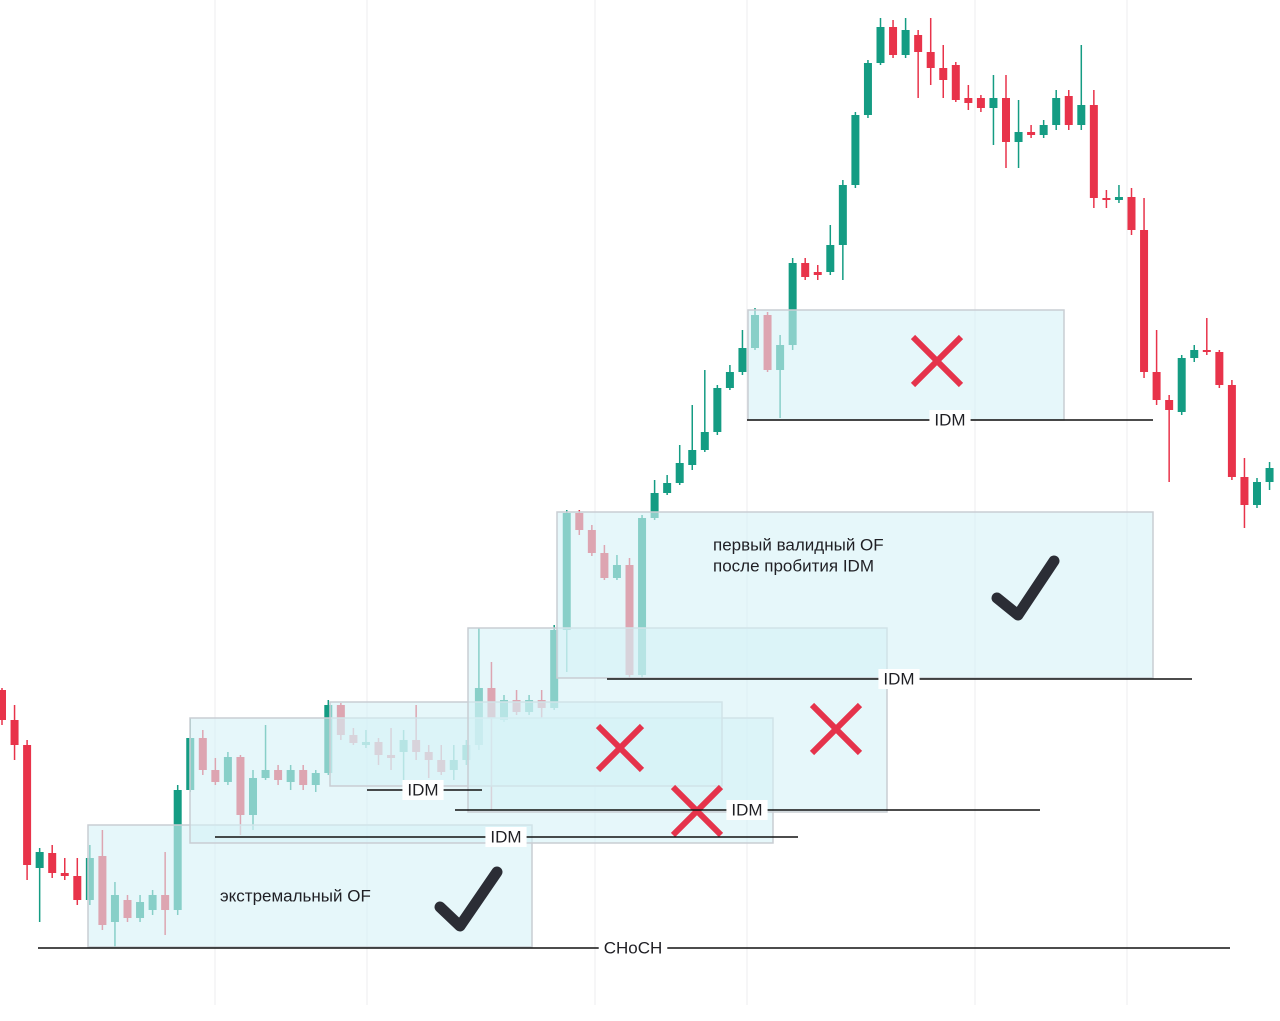 The height and width of the screenshot is (1021, 1280). Describe the element at coordinates (295, 895) in the screenshot. I see `annotation: экстремальный OF` at that location.